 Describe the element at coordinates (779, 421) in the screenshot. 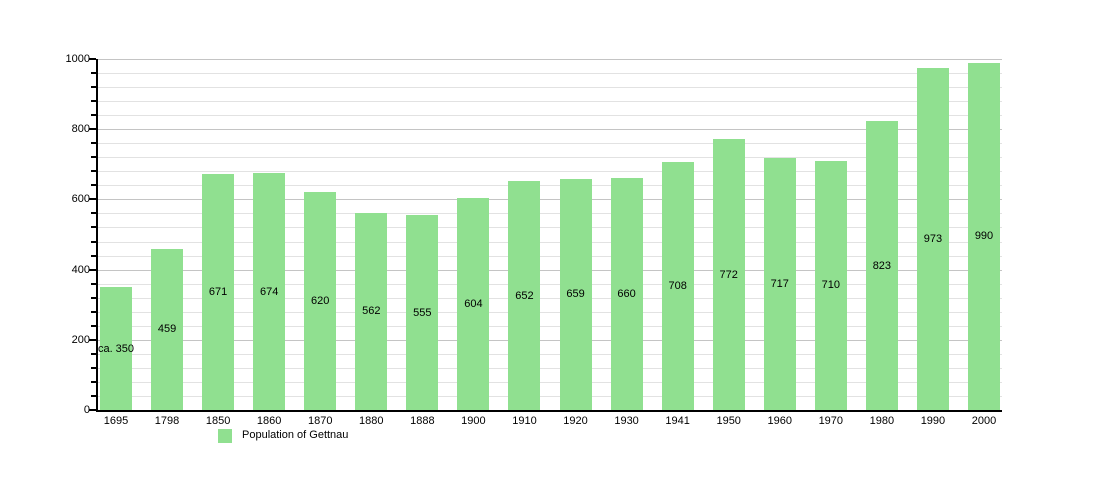

I see `x-tick-label: 1960` at that location.